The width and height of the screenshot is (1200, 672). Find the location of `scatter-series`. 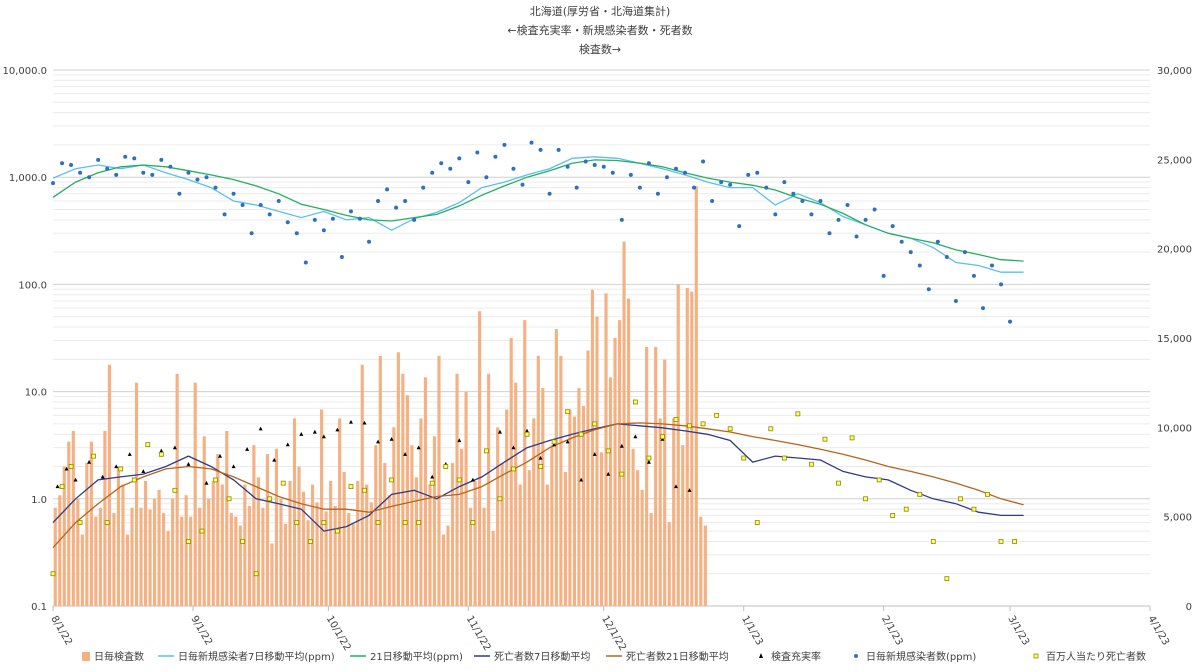

scatter-series is located at coordinates (373, 455).